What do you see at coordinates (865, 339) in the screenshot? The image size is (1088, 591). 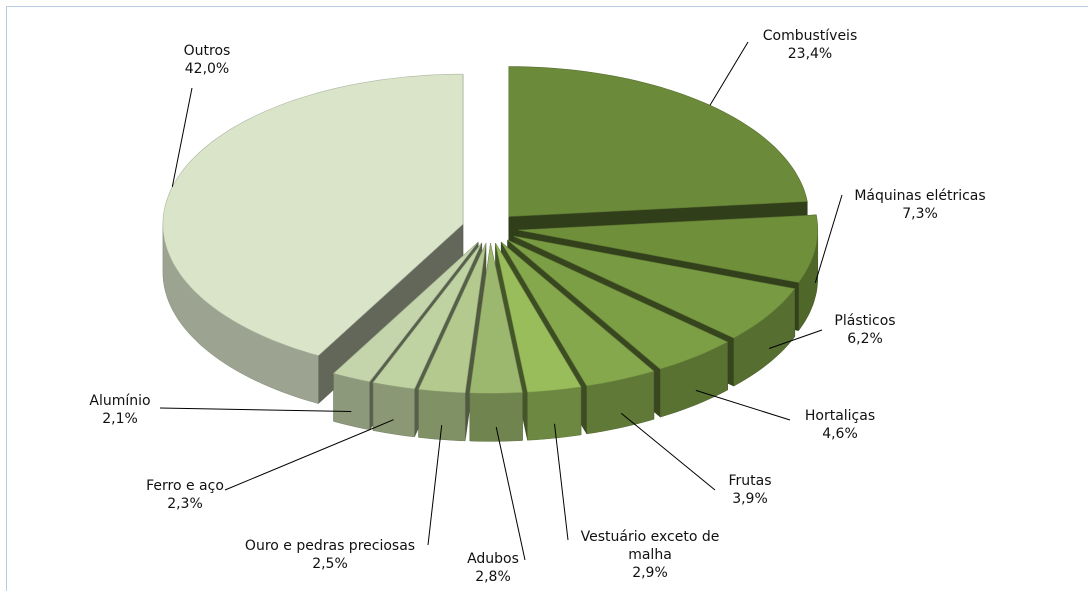 I see `label-value: 6,2%` at bounding box center [865, 339].